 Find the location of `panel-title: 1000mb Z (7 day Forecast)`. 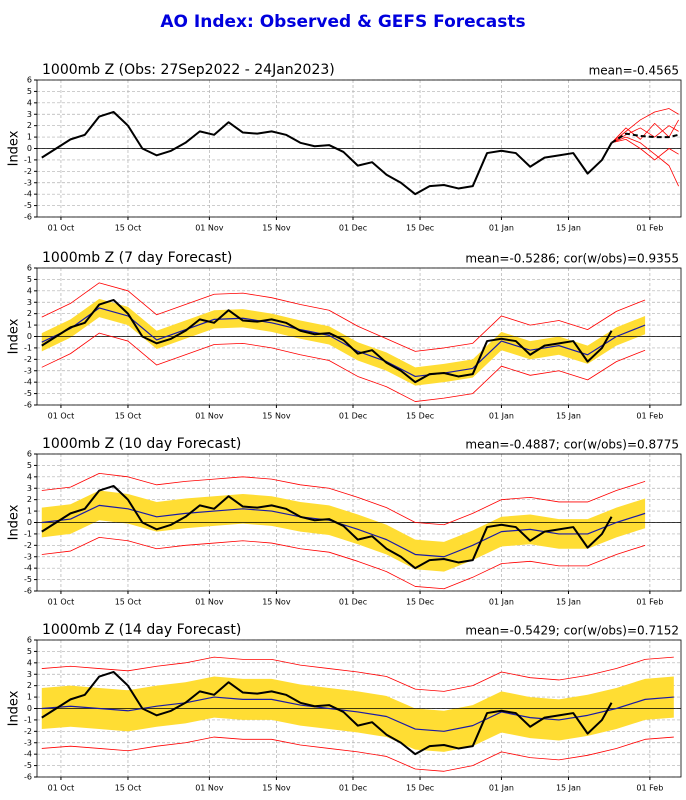

panel-title: 1000mb Z (7 day Forecast) is located at coordinates (137, 258).